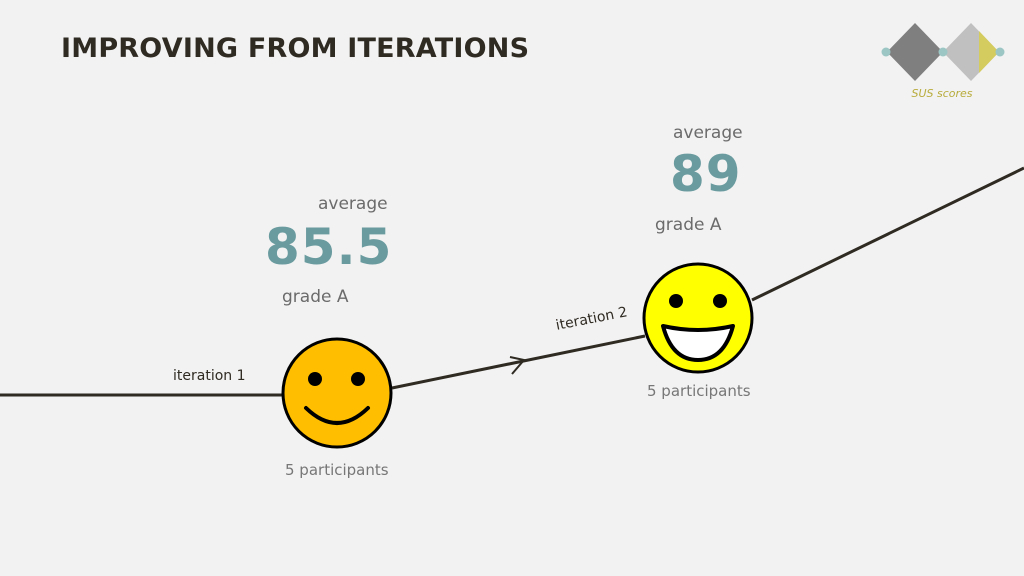 The image size is (1024, 576). Describe the element at coordinates (698, 343) in the screenshot. I see `face-2-mouth` at that location.